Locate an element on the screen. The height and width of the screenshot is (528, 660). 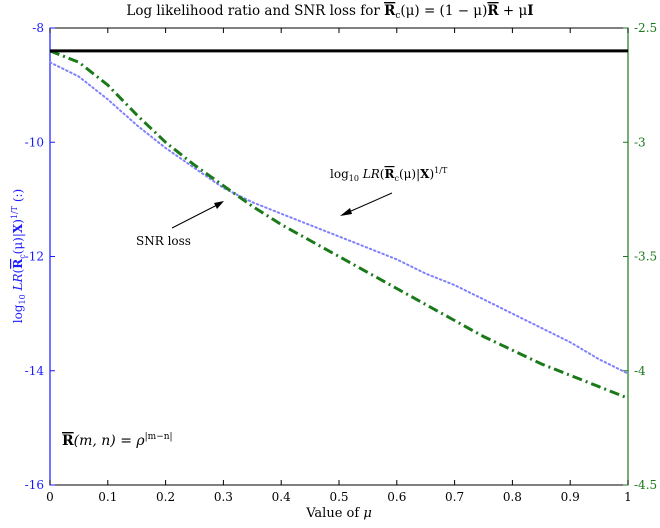
x-tick-label: 0.4 is located at coordinates (281, 497).